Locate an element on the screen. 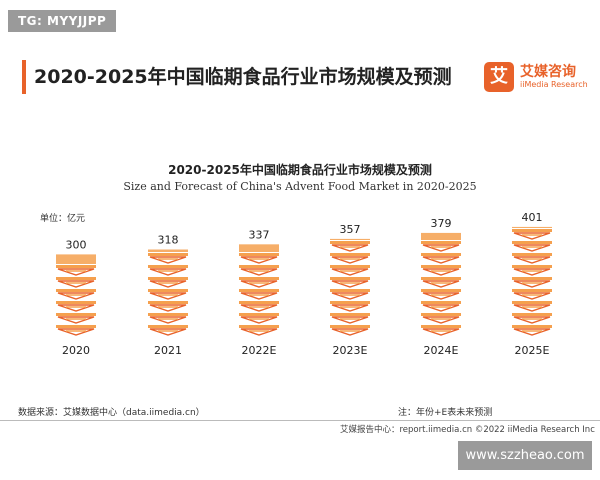 The width and height of the screenshot is (600, 480). data-label: 401 is located at coordinates (532, 217).